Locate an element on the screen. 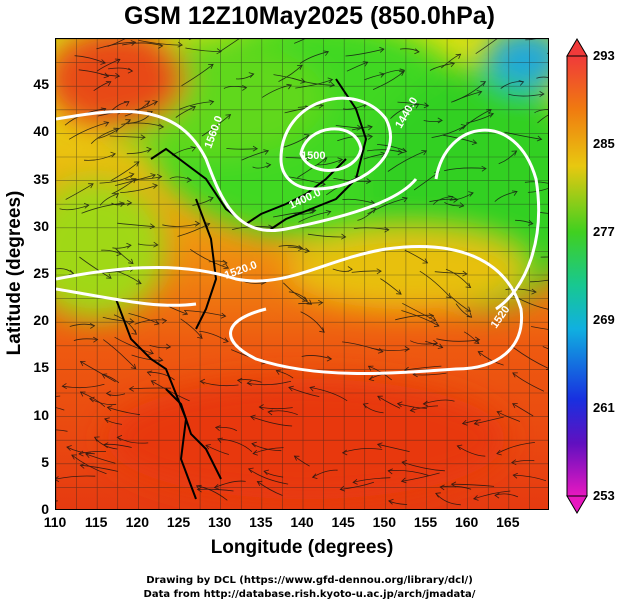  x-tick-label: 140 is located at coordinates (302, 522).